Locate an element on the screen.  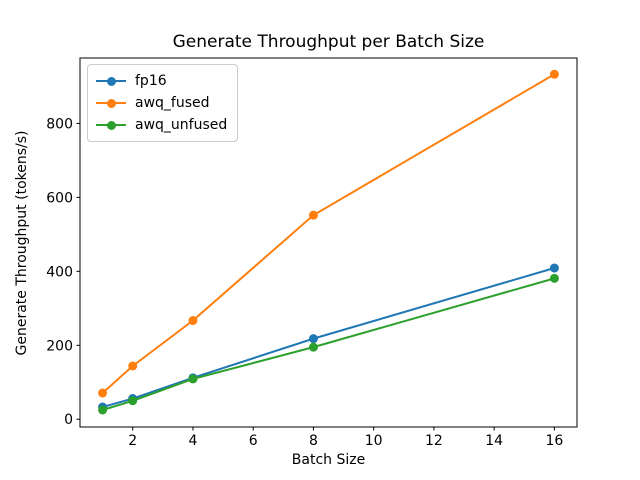
x-tick-label: 6 is located at coordinates (253, 441).